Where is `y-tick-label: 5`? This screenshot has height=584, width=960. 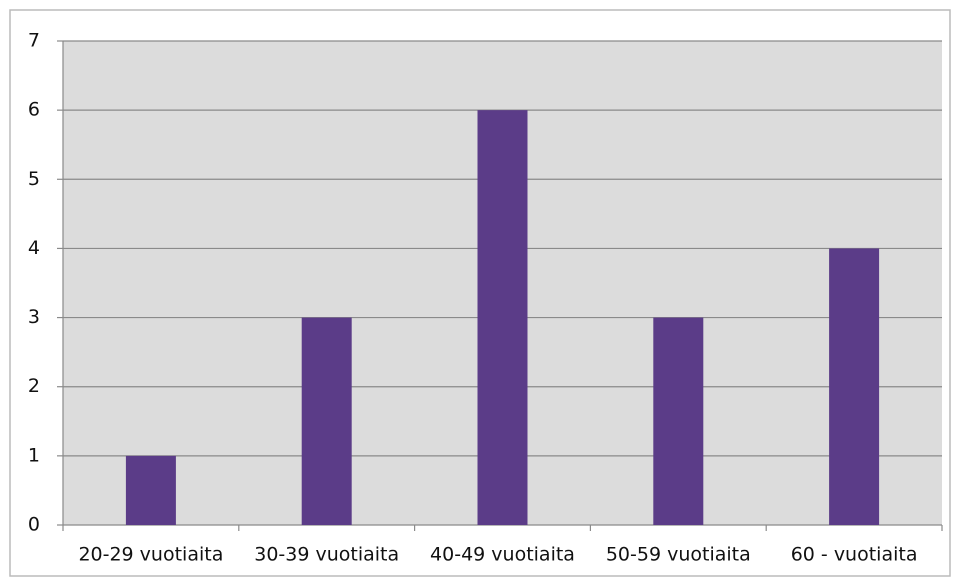
y-tick-label: 5 is located at coordinates (34, 179).